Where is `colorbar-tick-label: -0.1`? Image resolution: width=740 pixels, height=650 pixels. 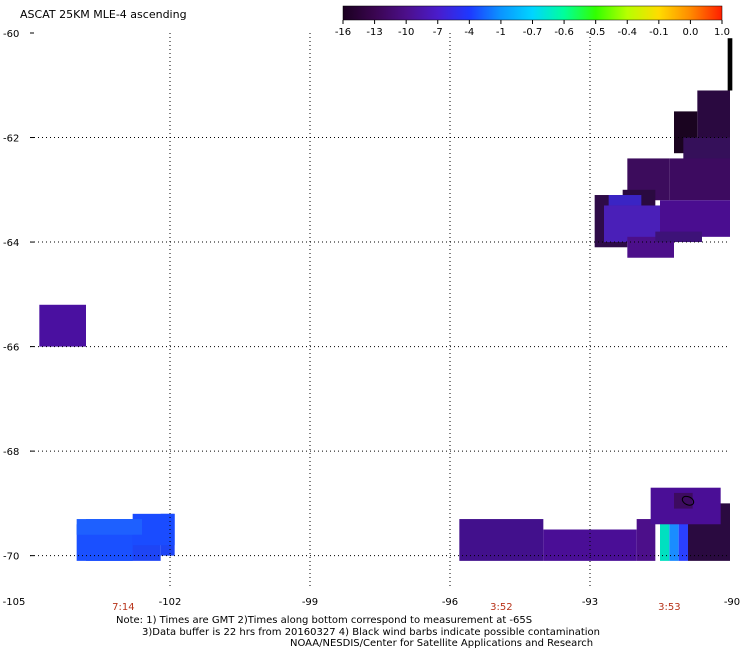
colorbar-tick-label: -0.1 is located at coordinates (659, 32).